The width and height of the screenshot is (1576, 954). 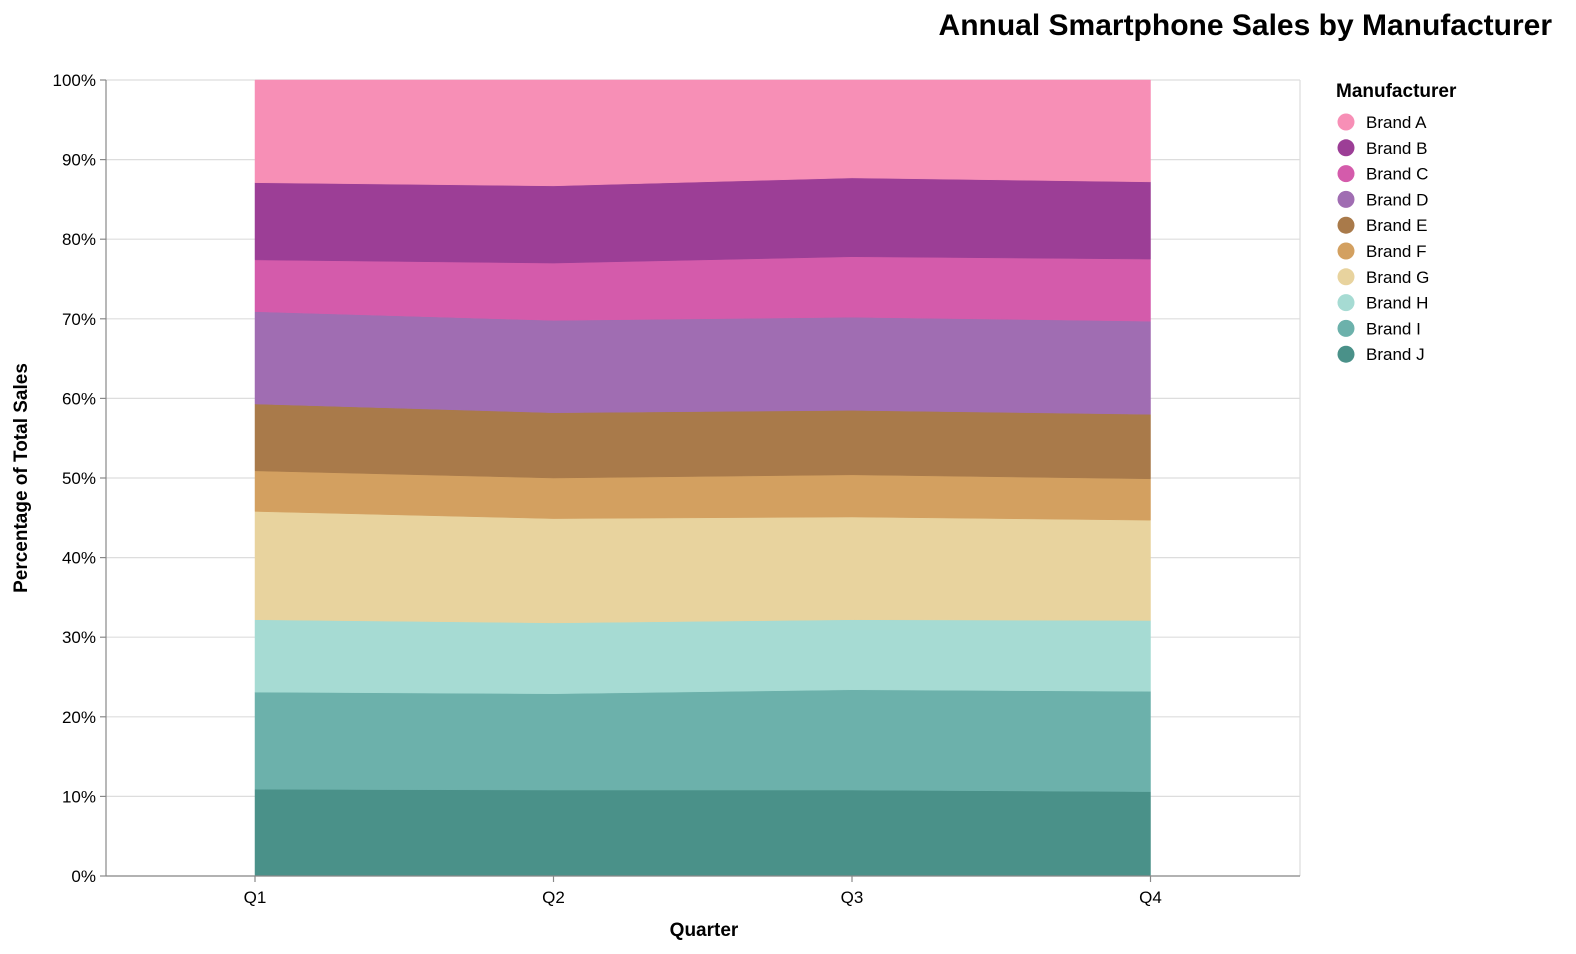 What do you see at coordinates (852, 897) in the screenshot?
I see `x-tick-label: Q3` at bounding box center [852, 897].